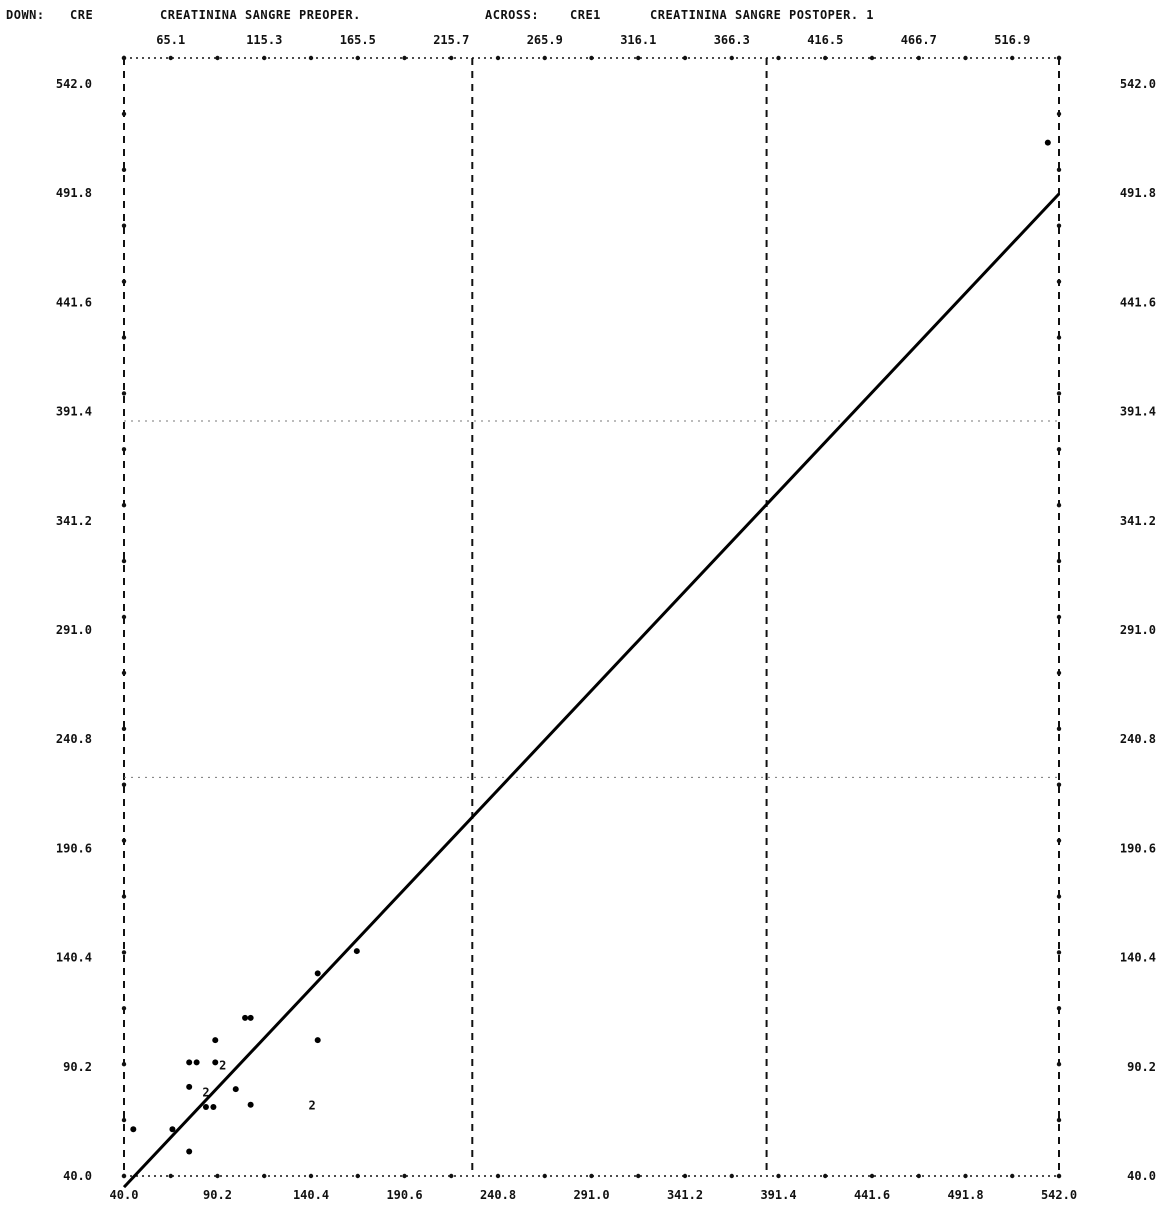  Describe the element at coordinates (1141, 1176) in the screenshot. I see `right-tick-label: 40.0` at that location.